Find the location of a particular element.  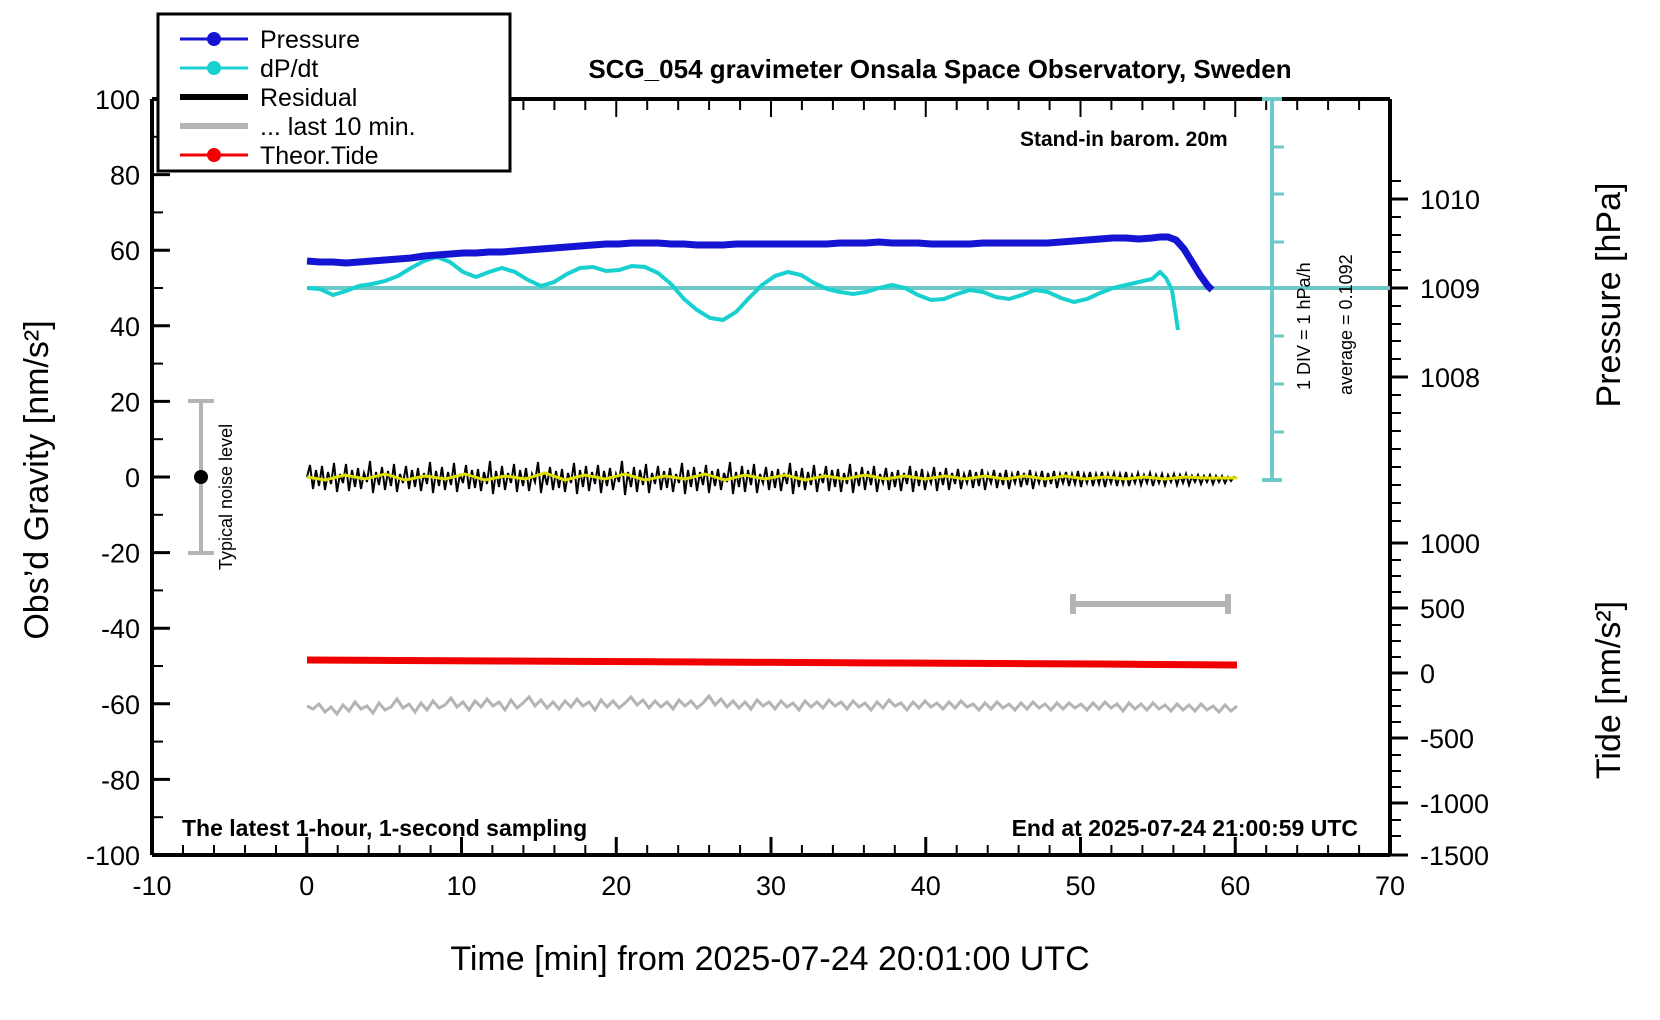

left-tick-label: 0 is located at coordinates (132, 478).